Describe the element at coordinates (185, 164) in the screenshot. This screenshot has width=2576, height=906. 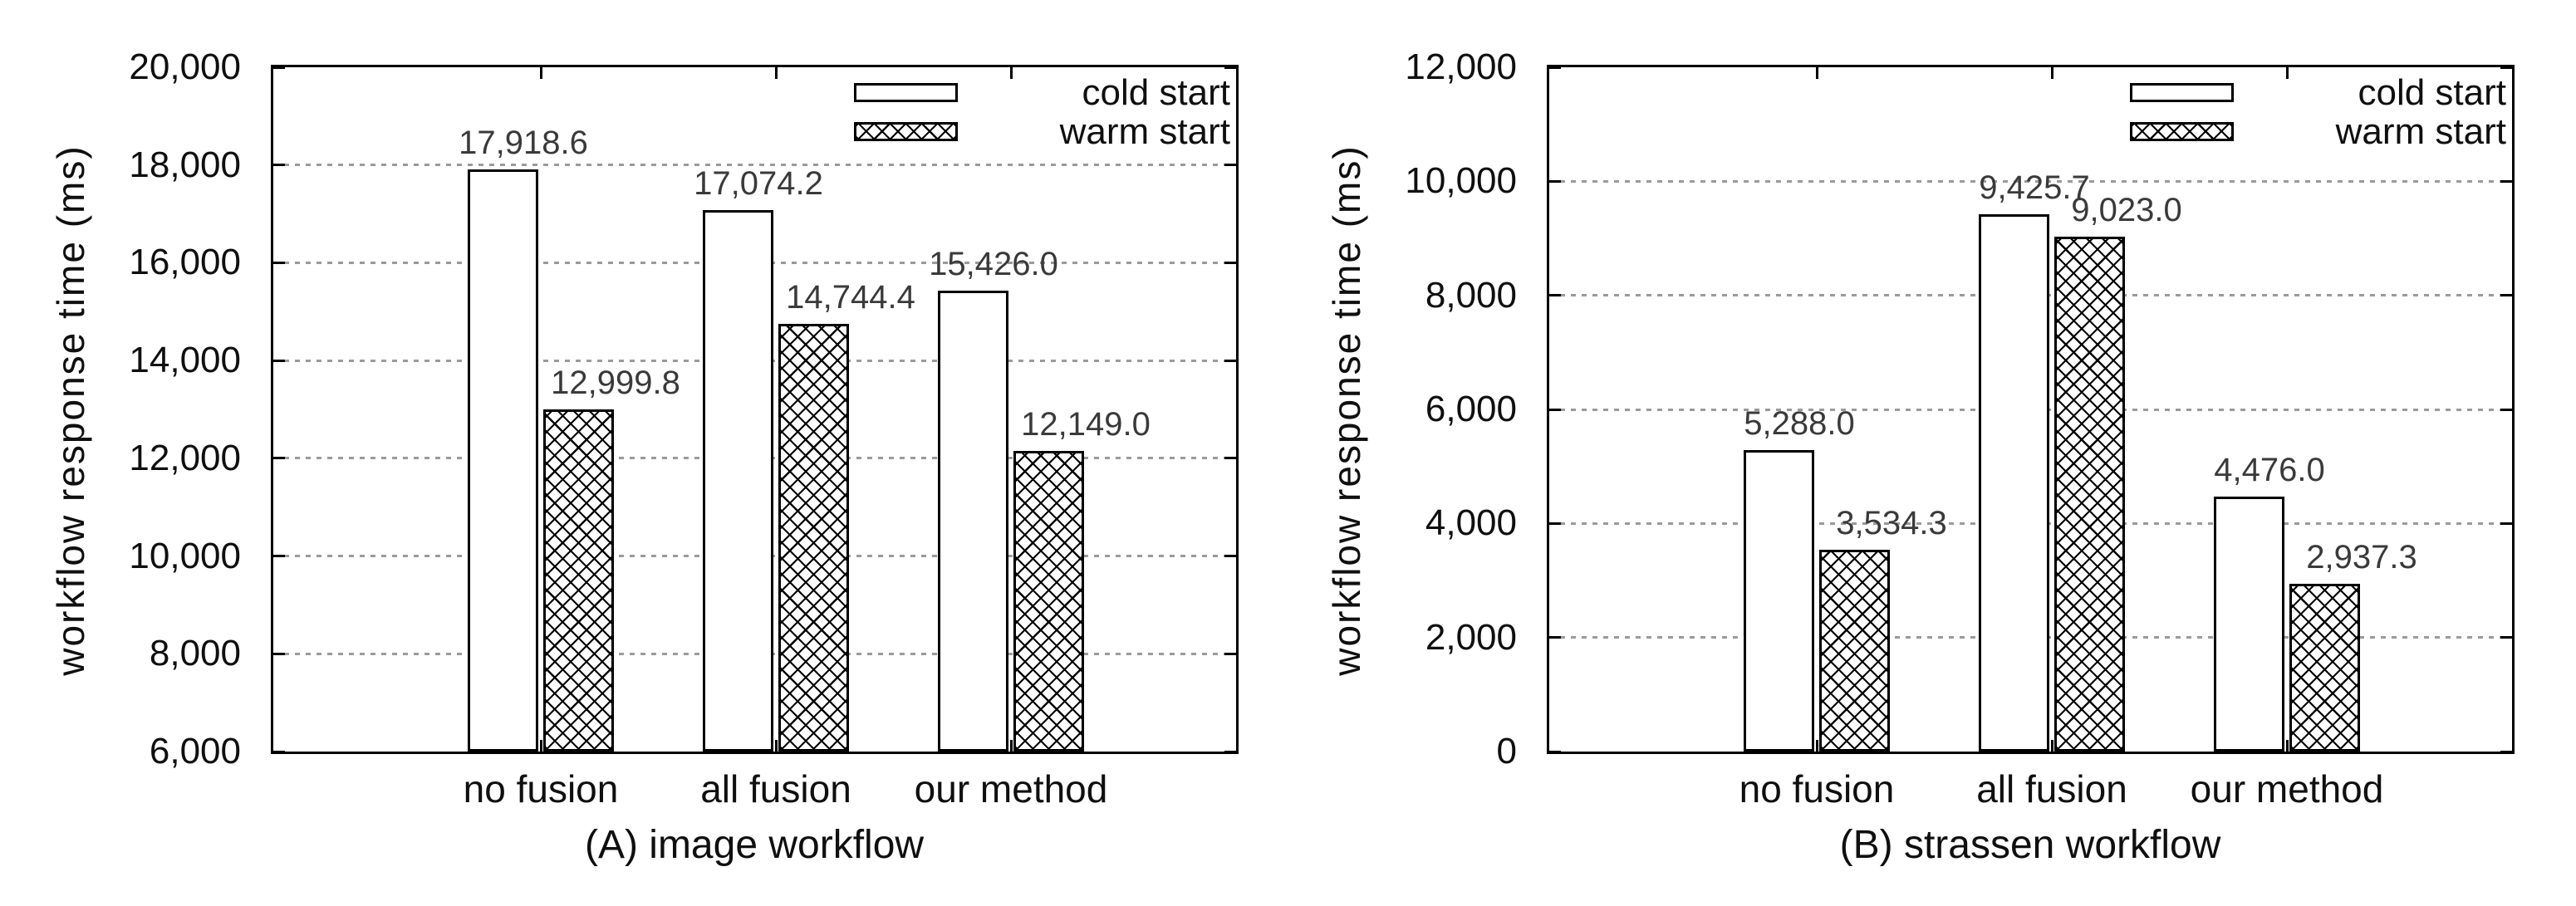
I see `y-tick-label: 18,000` at that location.